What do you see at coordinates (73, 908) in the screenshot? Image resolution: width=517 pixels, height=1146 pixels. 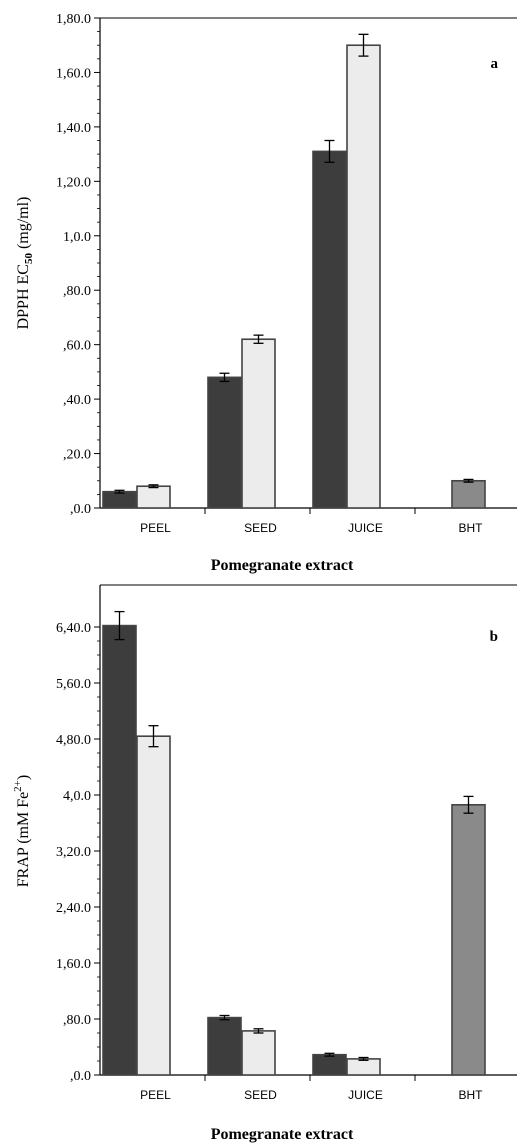 I see `y-tick-label: 2,40.0` at bounding box center [73, 908].